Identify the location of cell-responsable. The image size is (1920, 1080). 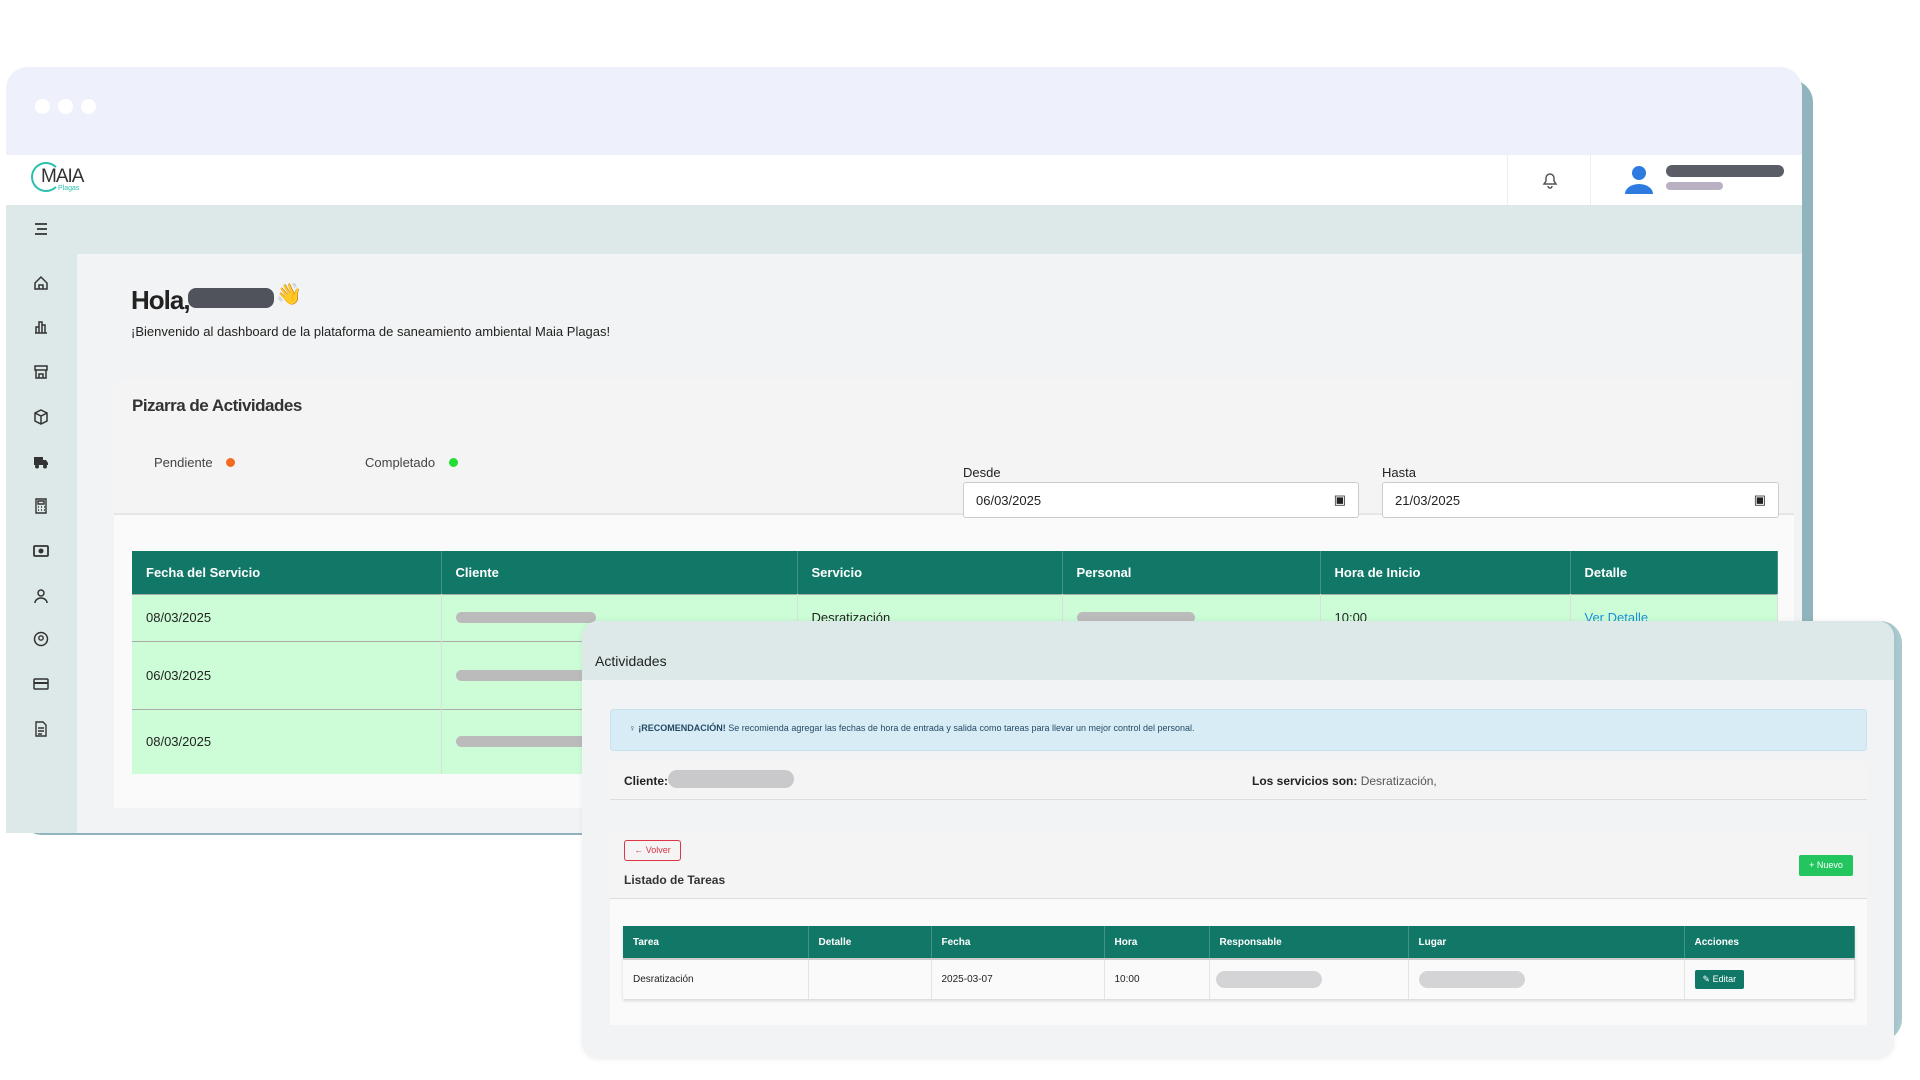
(1309, 978).